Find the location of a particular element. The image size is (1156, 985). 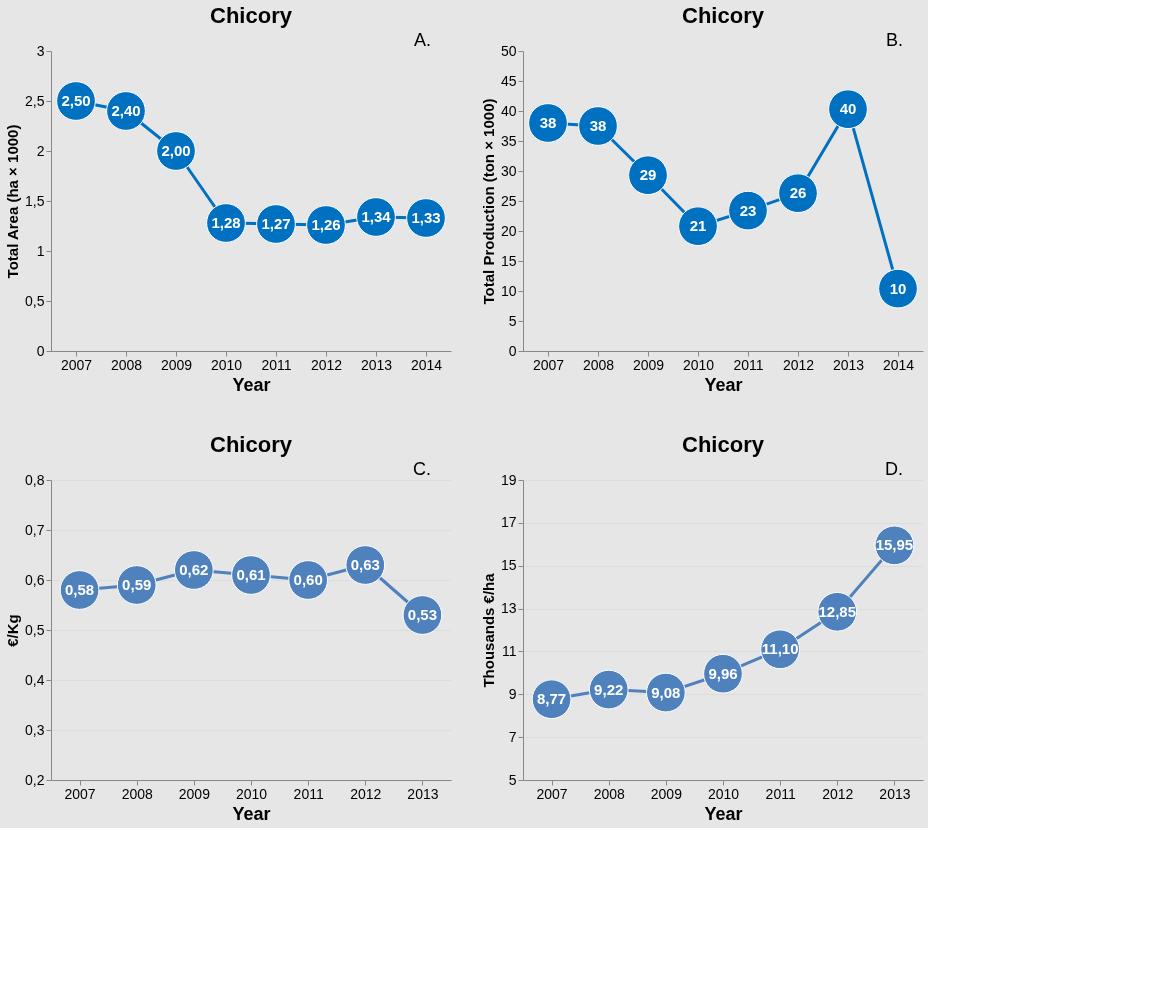

data-label: 23 is located at coordinates (748, 210).